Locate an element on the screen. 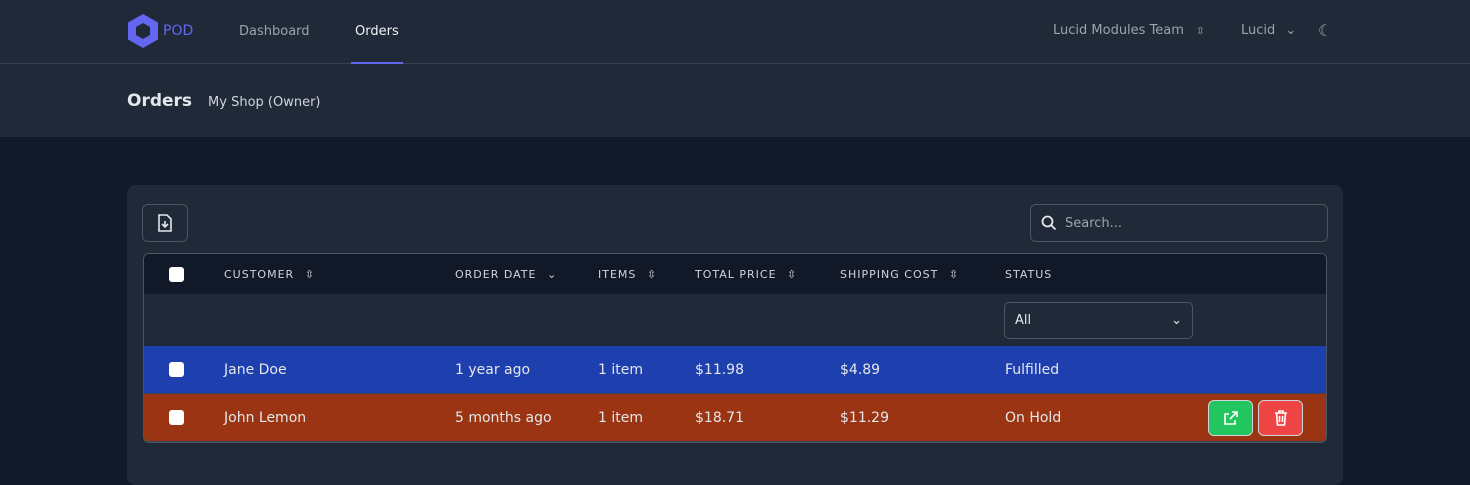  user-name: Lucid is located at coordinates (1258, 30).